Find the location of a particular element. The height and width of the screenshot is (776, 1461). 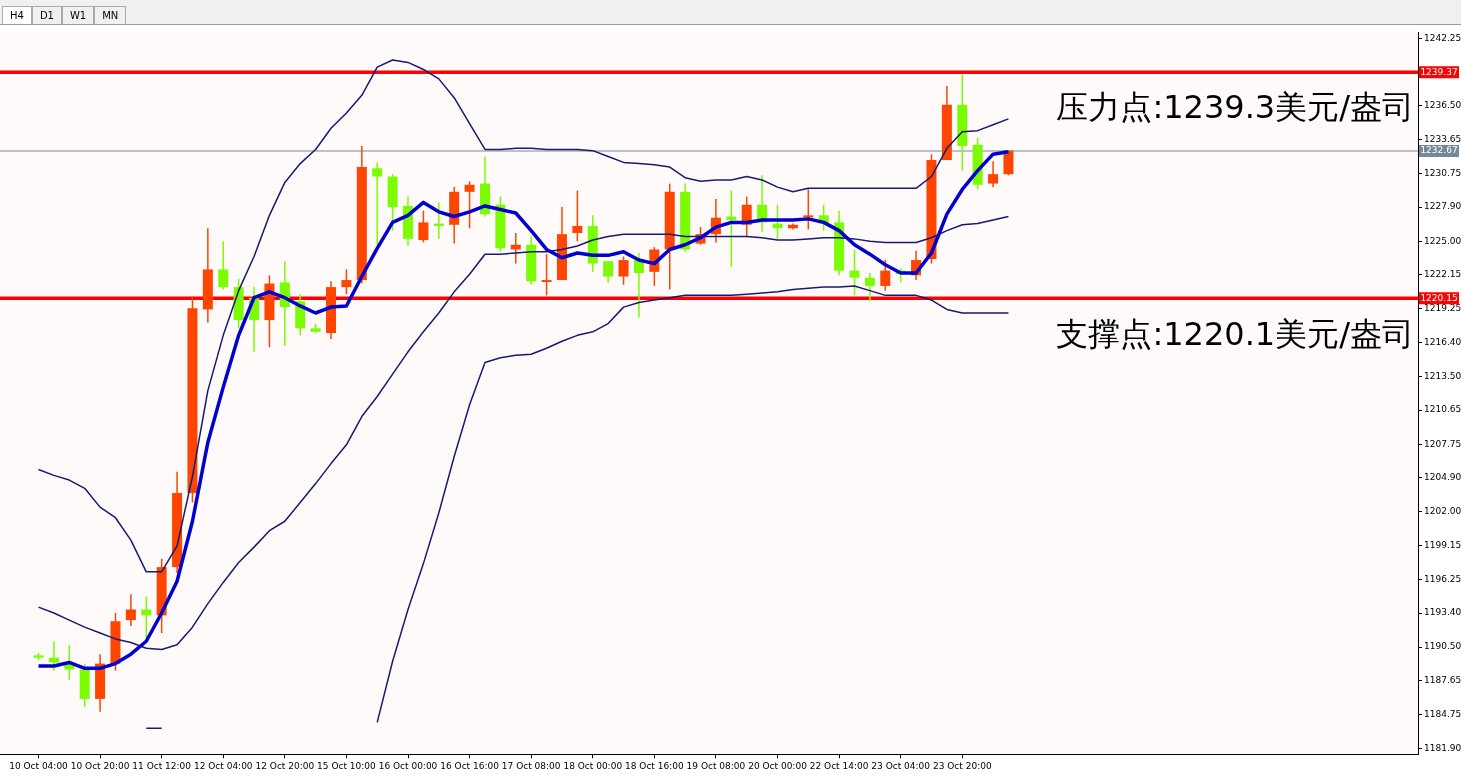

y-tick-label: 1190.50 is located at coordinates (1442, 646).